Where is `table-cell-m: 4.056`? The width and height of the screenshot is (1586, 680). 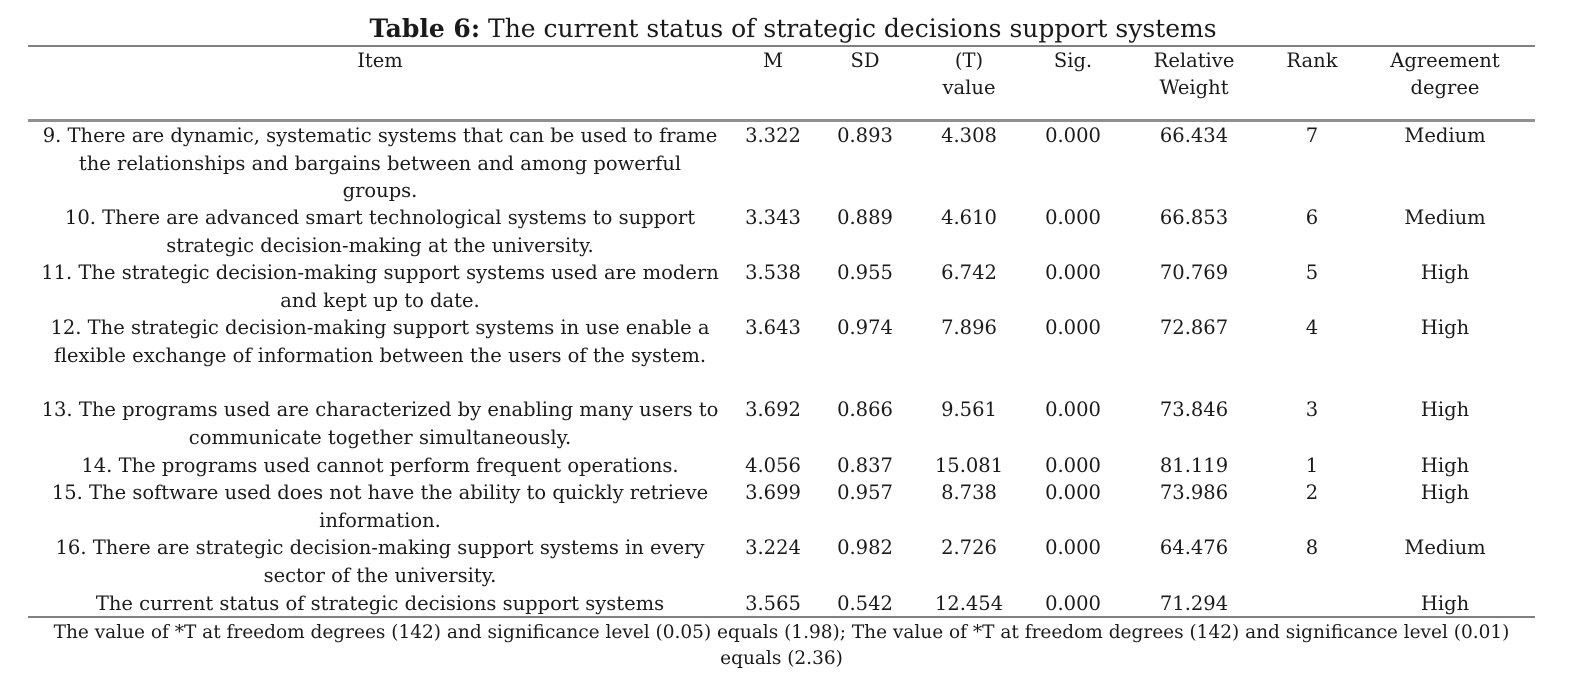
table-cell-m: 4.056 is located at coordinates (773, 465).